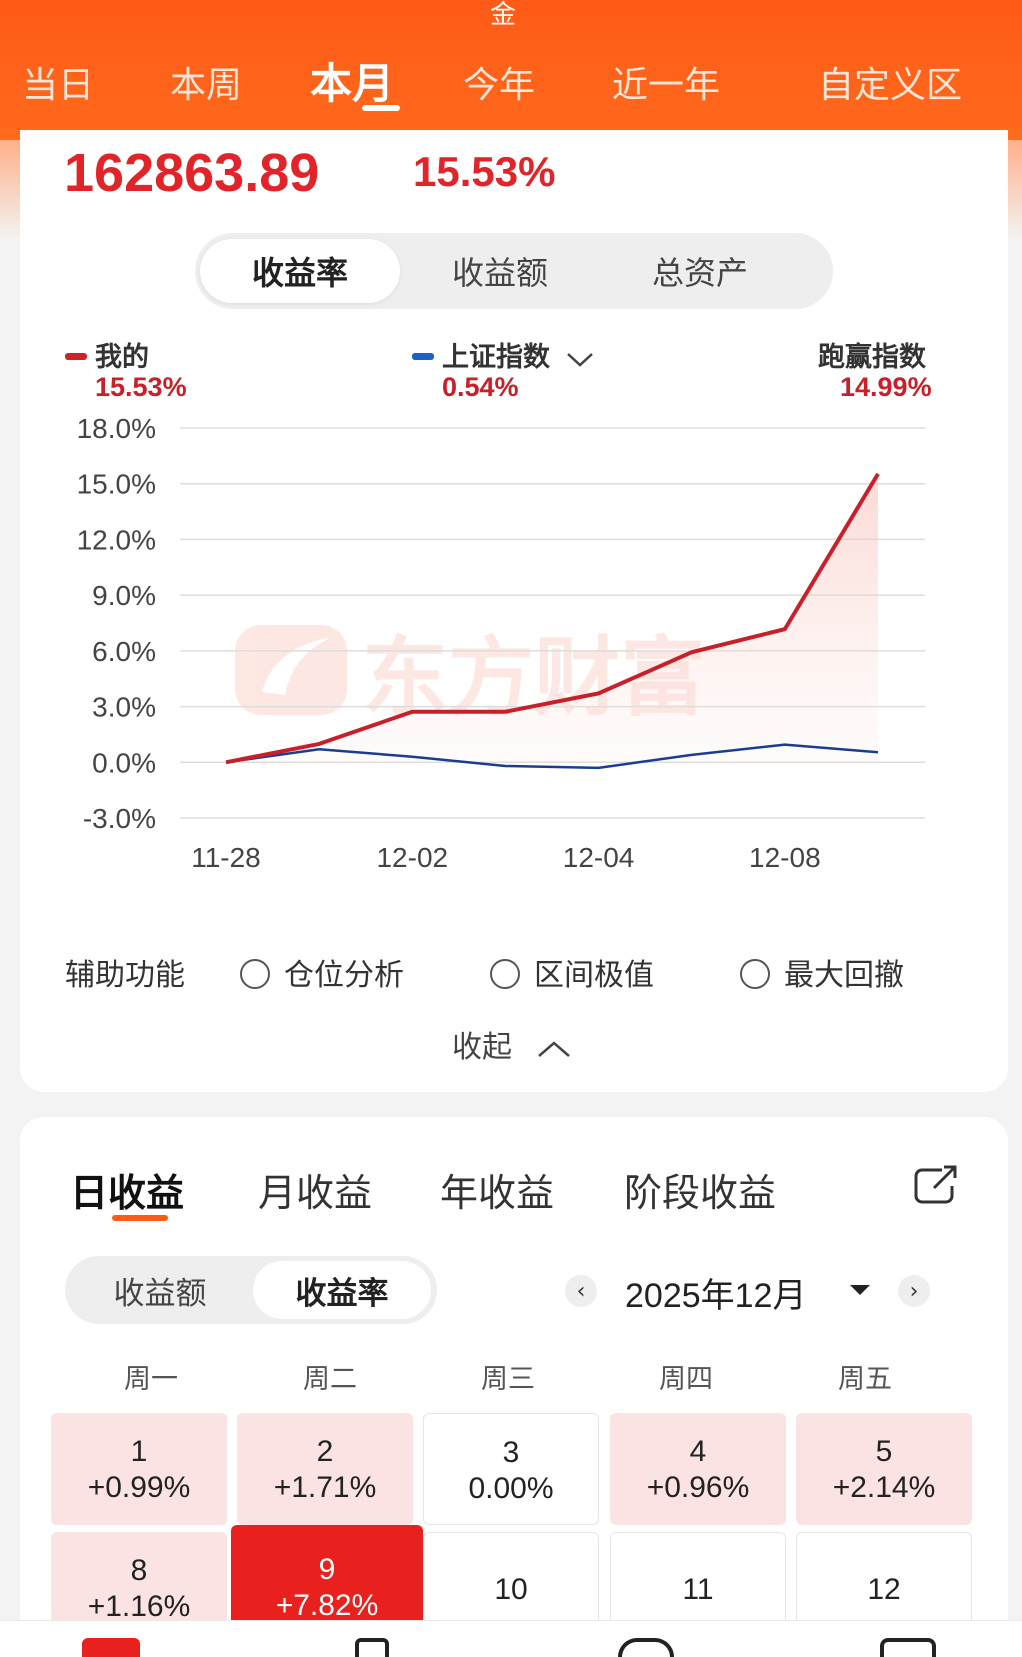  I want to click on metric-tab-rate: 收益率, so click(300, 271).